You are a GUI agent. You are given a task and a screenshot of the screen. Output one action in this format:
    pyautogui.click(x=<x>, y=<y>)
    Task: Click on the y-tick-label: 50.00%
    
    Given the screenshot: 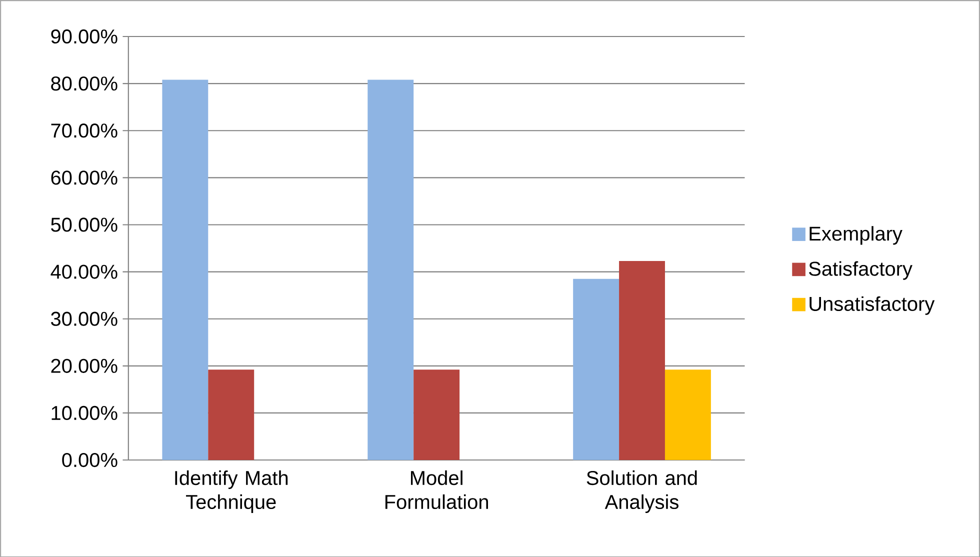 What is the action you would take?
    pyautogui.click(x=84, y=224)
    